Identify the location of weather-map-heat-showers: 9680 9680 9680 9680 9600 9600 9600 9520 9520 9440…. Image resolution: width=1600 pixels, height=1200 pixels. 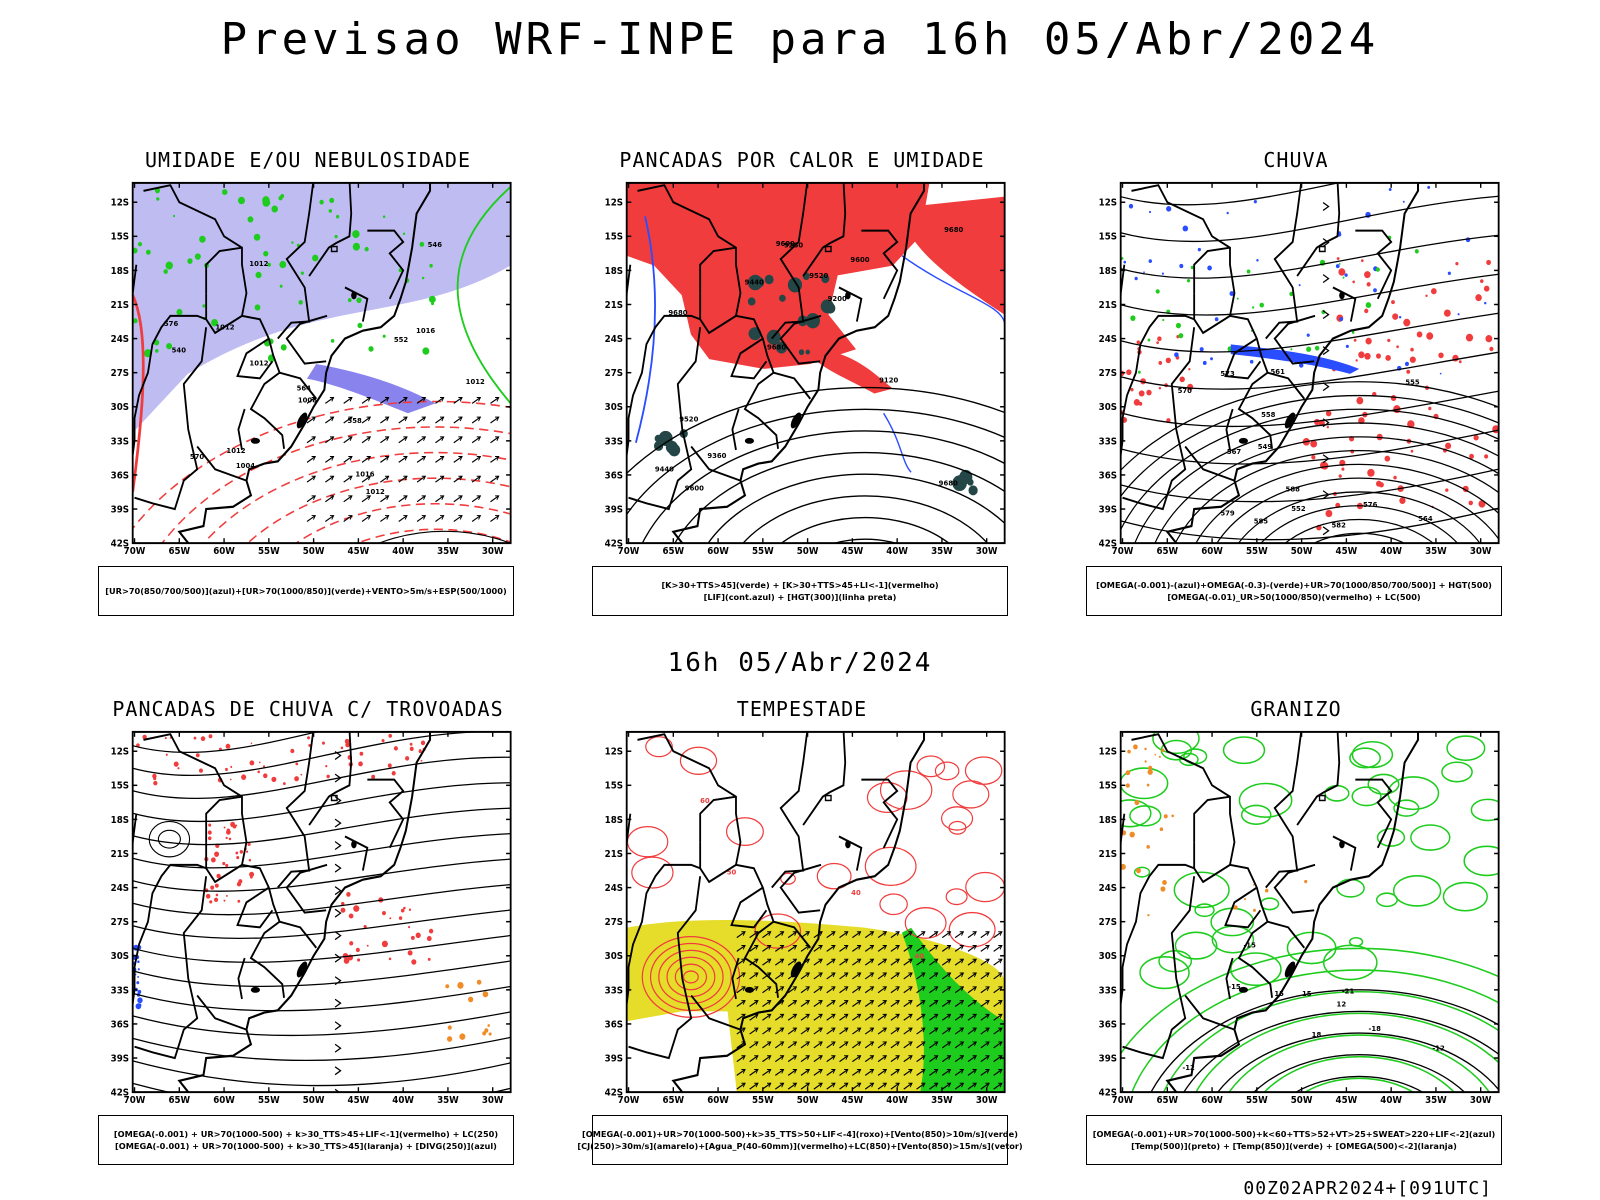
(801, 367).